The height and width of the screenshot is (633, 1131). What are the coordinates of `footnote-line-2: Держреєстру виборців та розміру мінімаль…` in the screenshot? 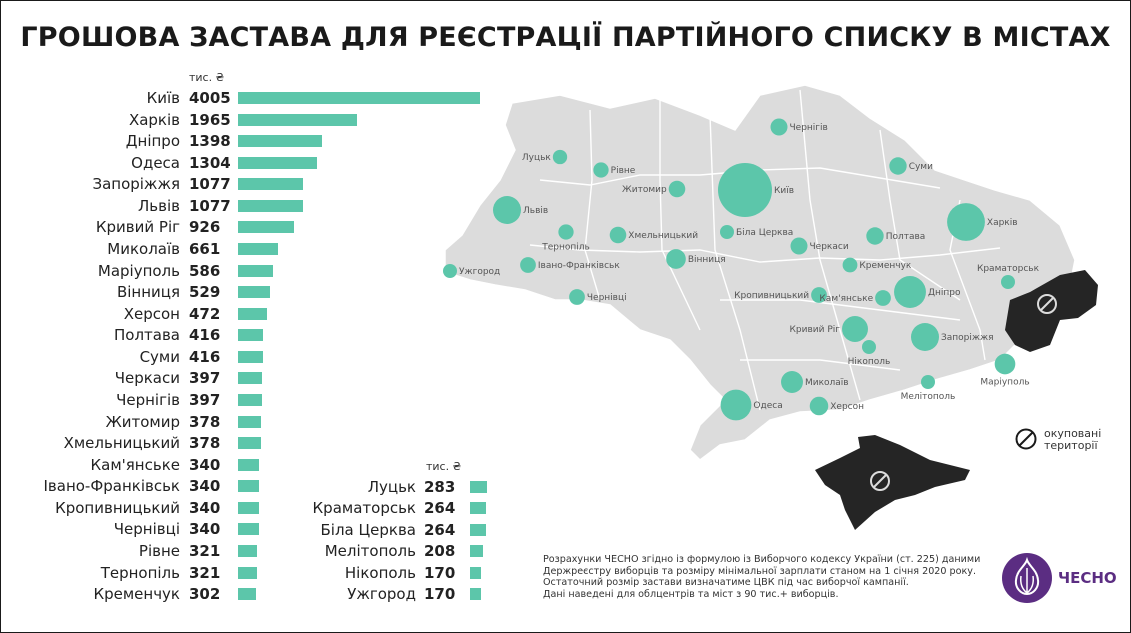 It's located at (760, 571).